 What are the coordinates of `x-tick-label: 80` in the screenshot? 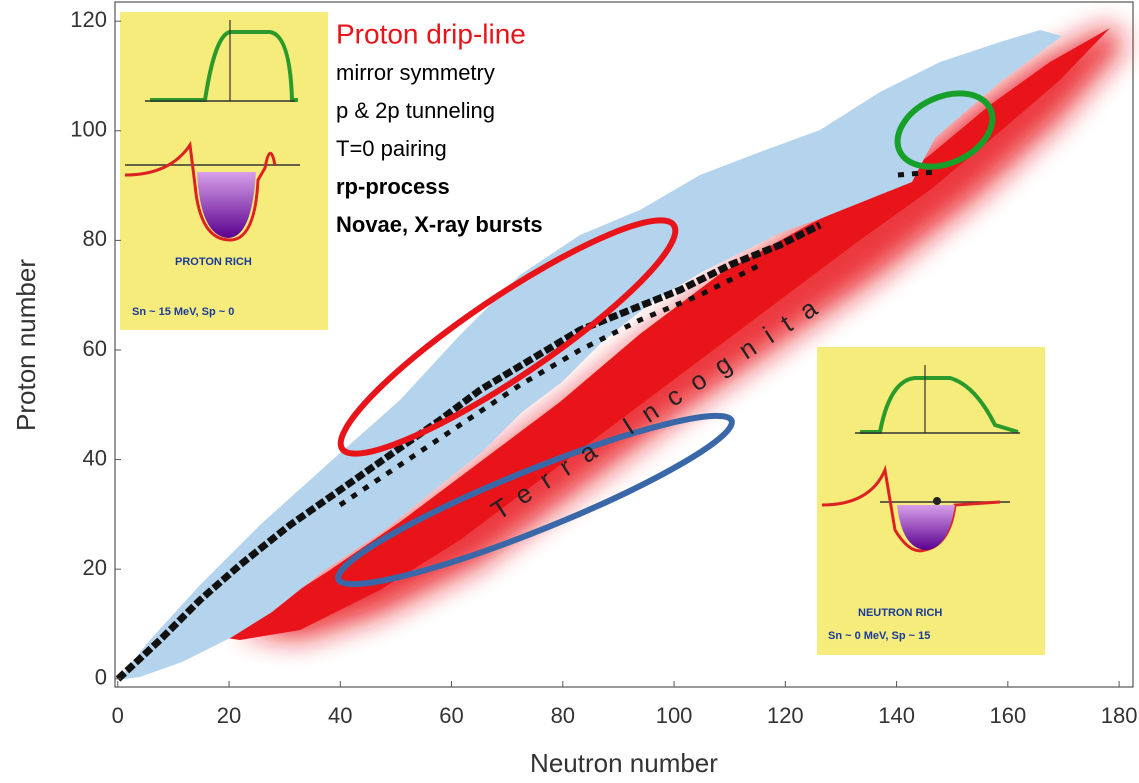 It's located at (563, 715).